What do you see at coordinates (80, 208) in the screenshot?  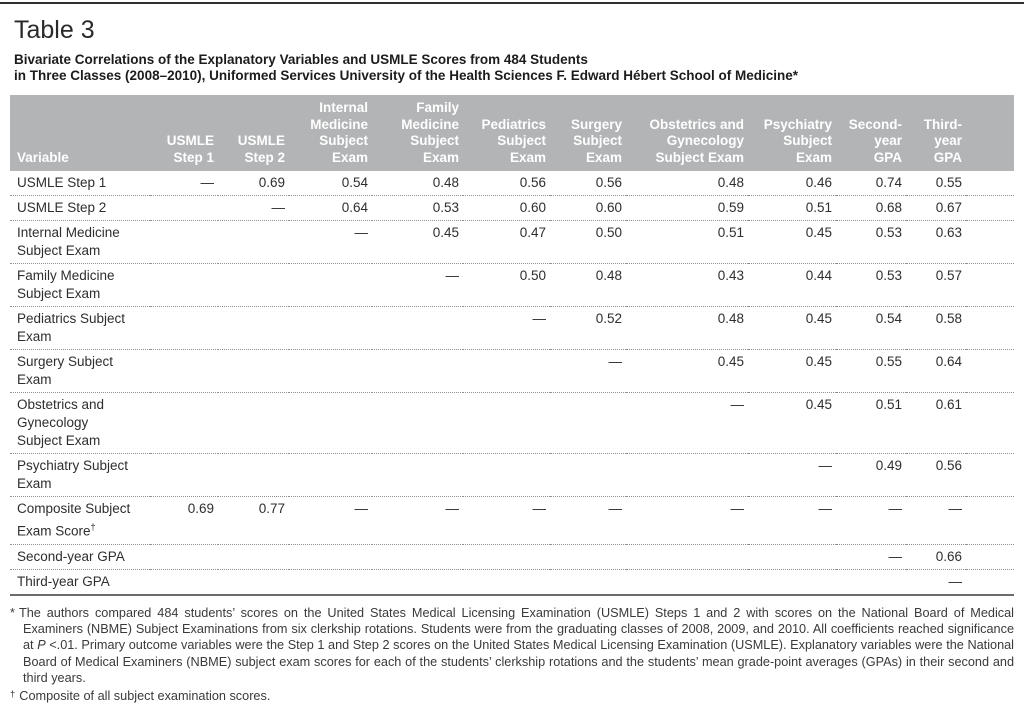 I see `row-label: USMLE Step 2` at bounding box center [80, 208].